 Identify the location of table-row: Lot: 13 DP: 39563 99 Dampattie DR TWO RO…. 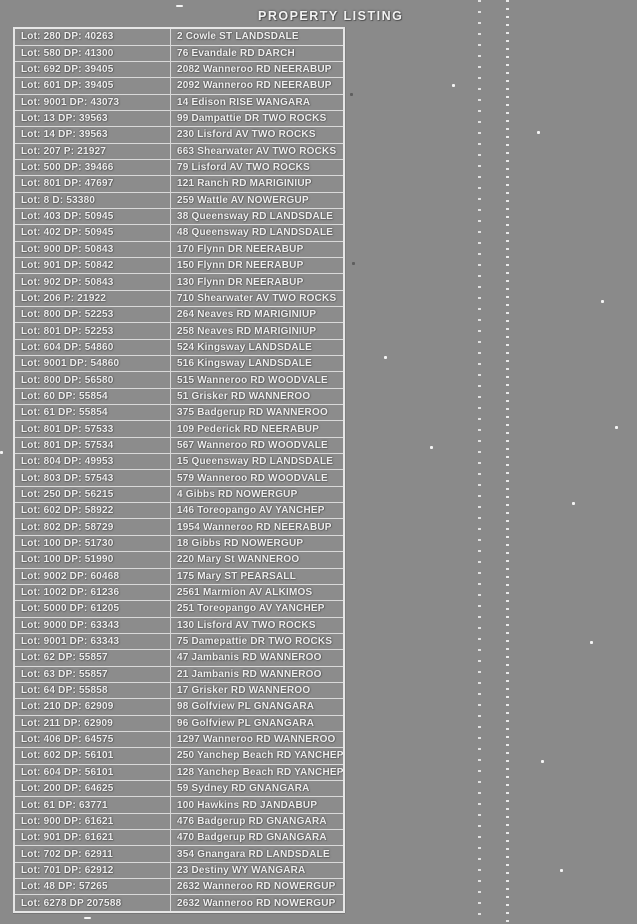
(179, 118).